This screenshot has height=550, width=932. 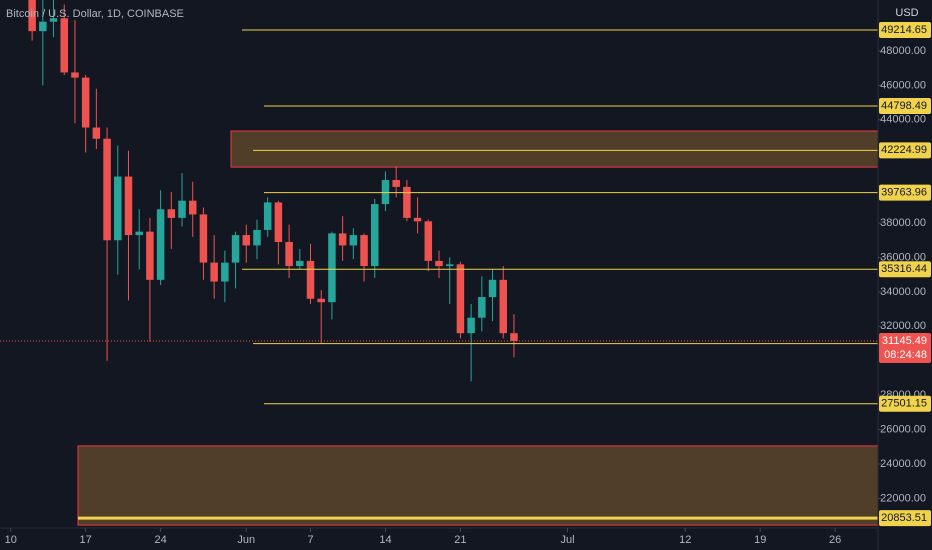 I want to click on y-tick-label: 44000.00, so click(x=903, y=120).